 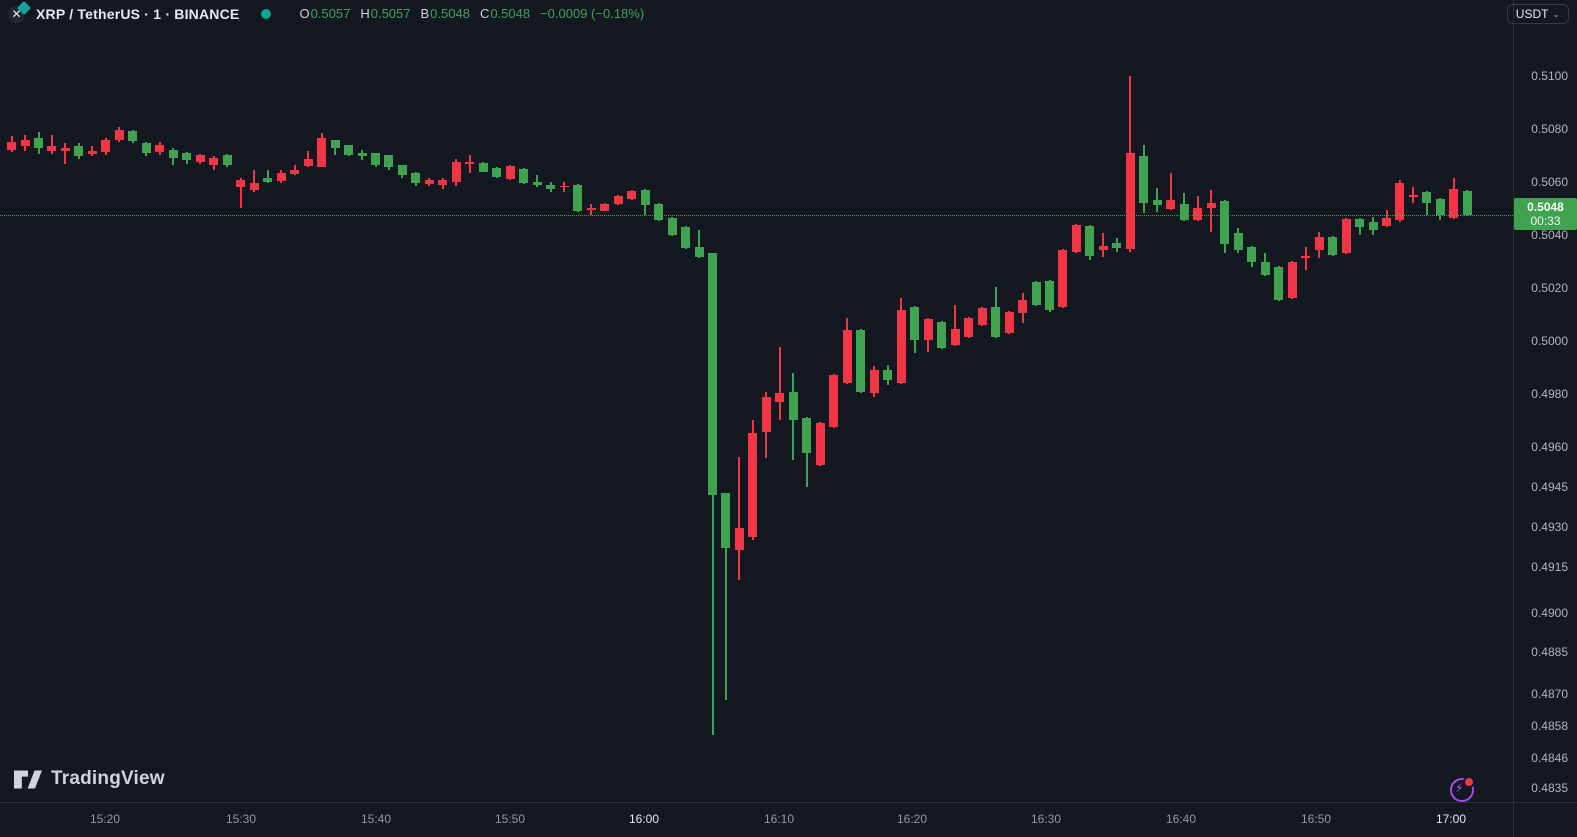 I want to click on time-scale-label: 16:10, so click(x=779, y=819).